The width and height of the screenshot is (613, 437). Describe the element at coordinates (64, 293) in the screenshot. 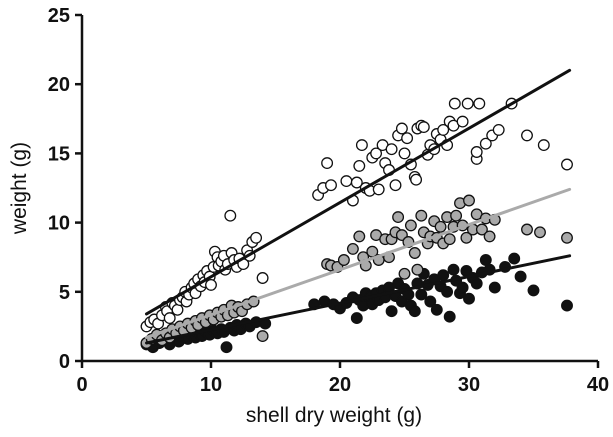

I see `y-tick-label: 5` at that location.